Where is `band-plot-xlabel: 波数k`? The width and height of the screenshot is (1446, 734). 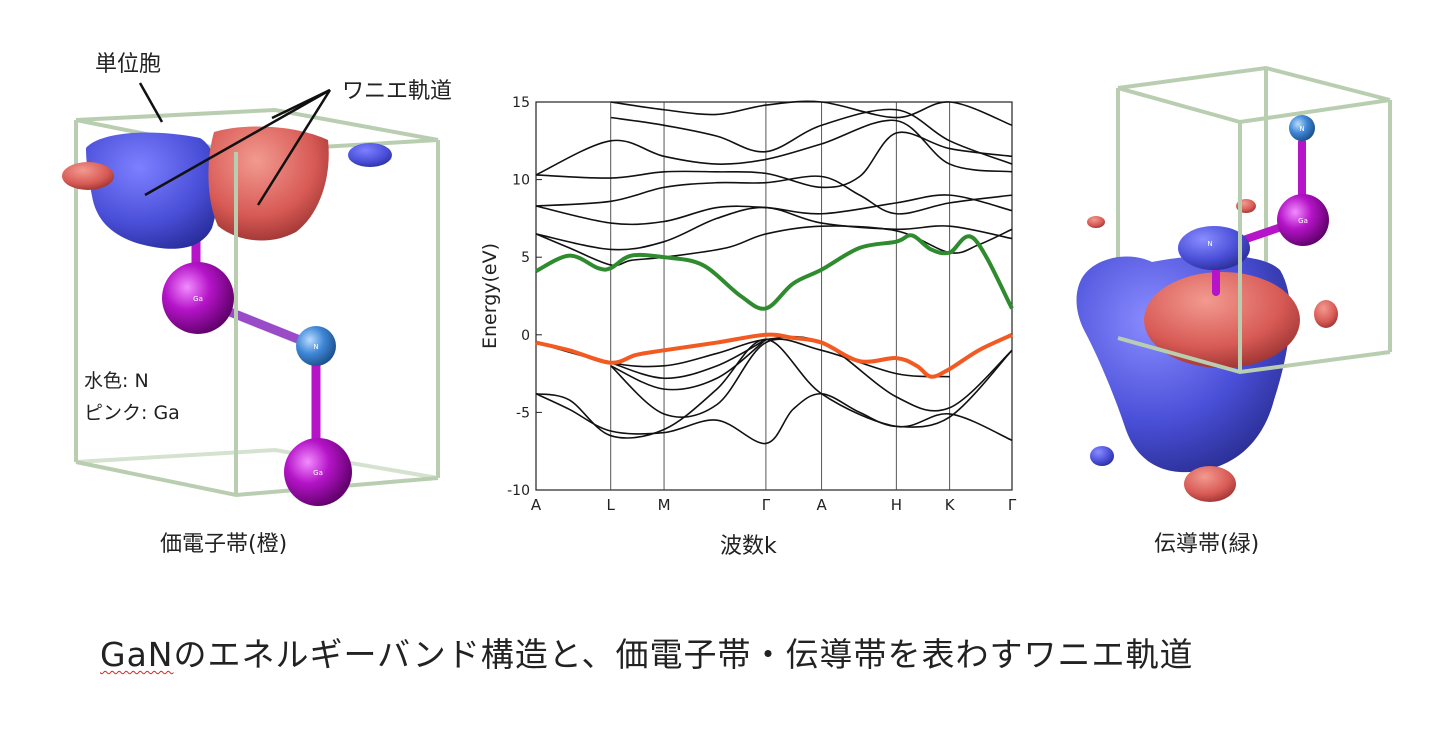 band-plot-xlabel: 波数k is located at coordinates (748, 546).